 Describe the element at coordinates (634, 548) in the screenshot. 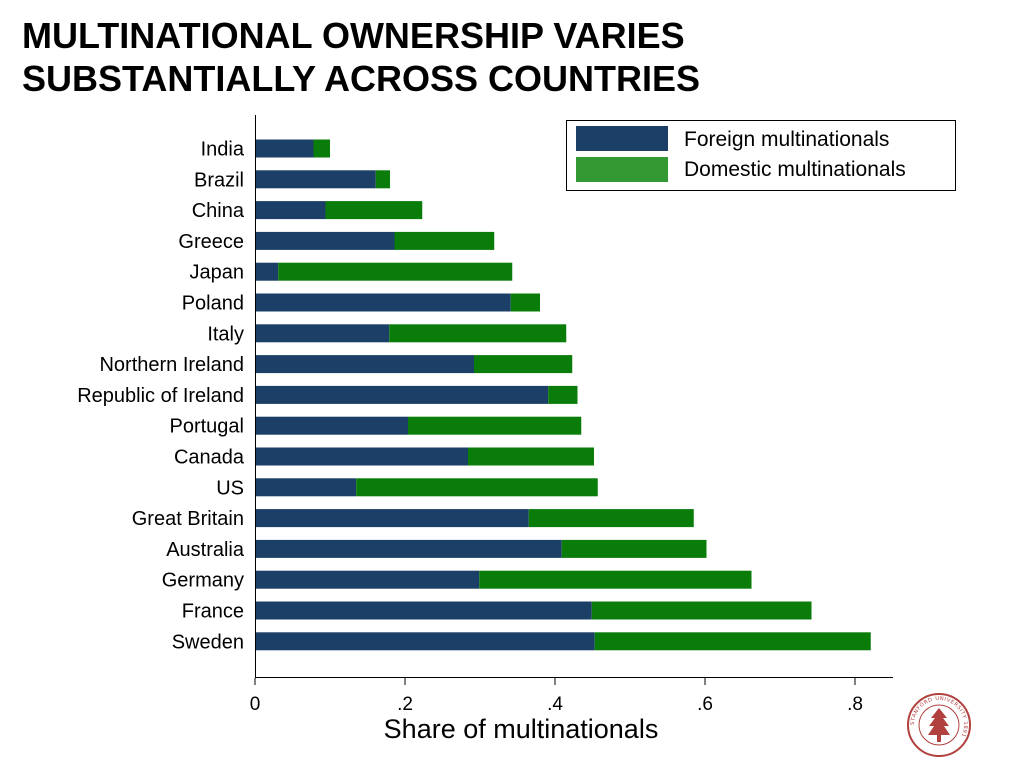

I see `bar-australia-domestic` at that location.